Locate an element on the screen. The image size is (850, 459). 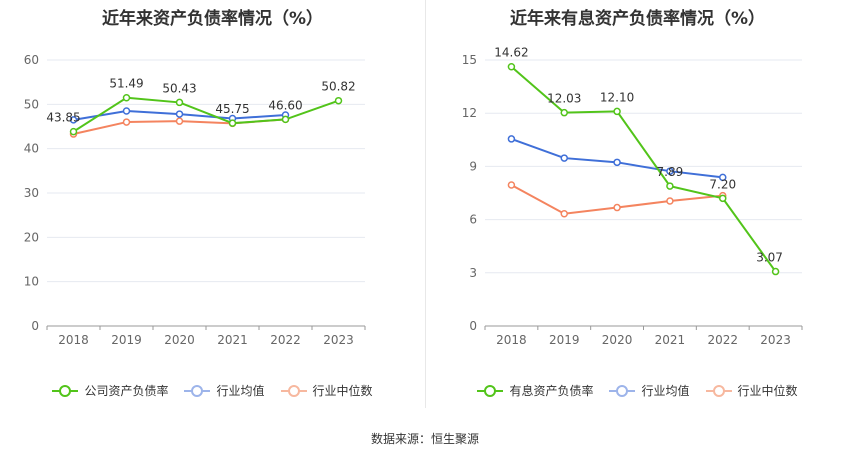
y-tick-label: 30 is located at coordinates (31, 193).